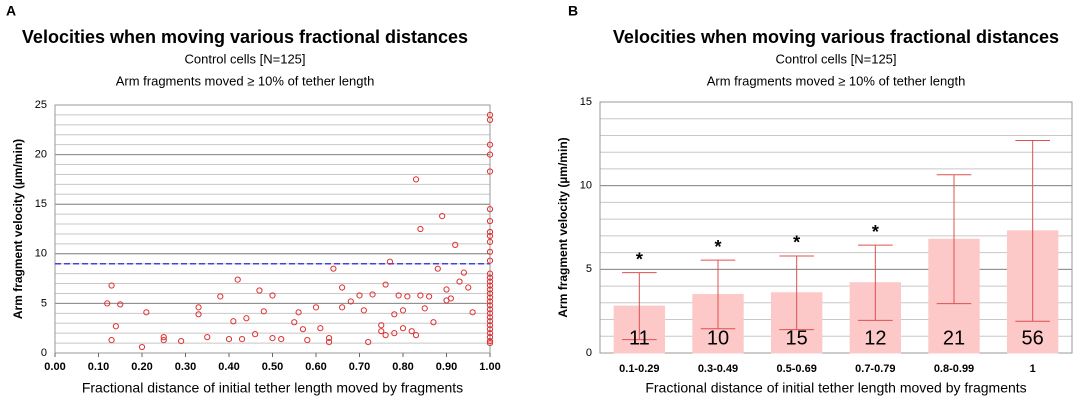  Describe the element at coordinates (1033, 338) in the screenshot. I see `count-label: 56` at that location.